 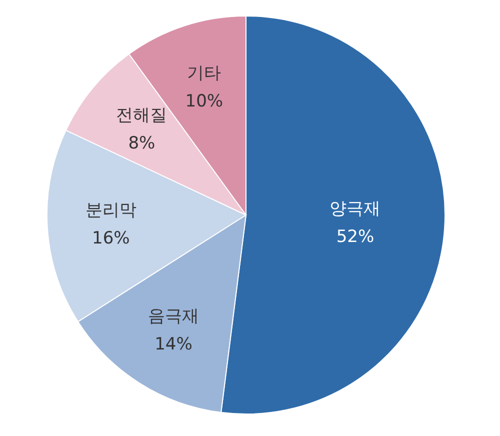 What do you see at coordinates (111, 238) in the screenshot?
I see `data-label: 16%` at bounding box center [111, 238].